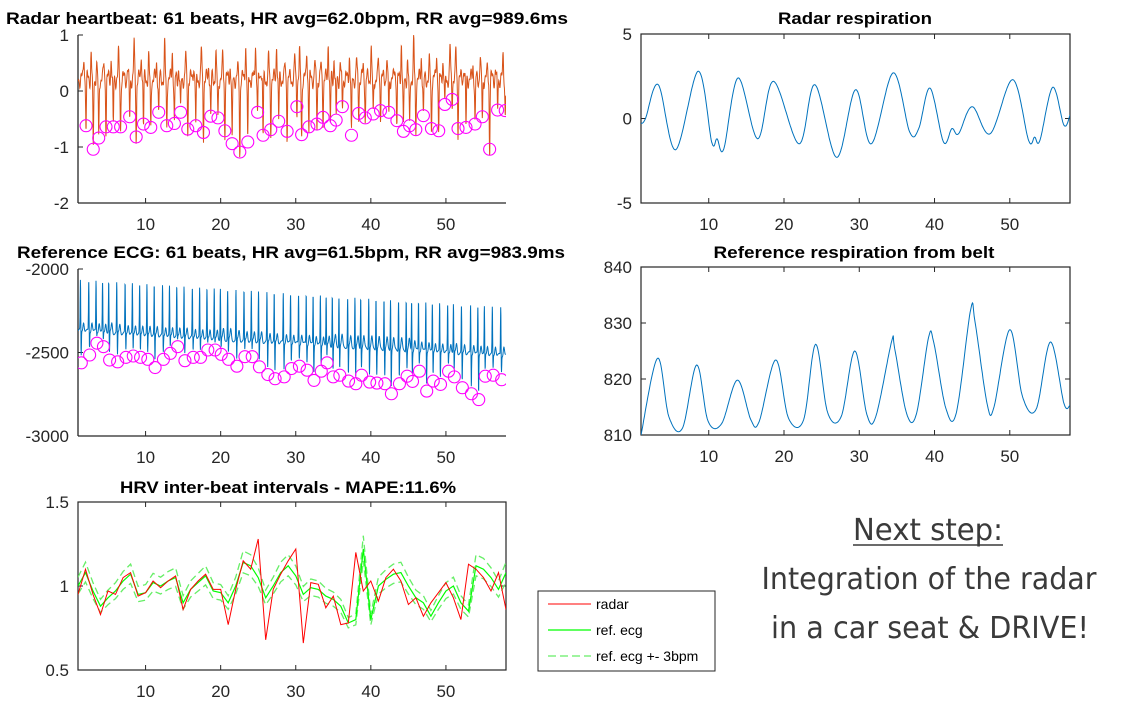 This screenshot has width=1123, height=709. I want to click on y-tick-label: 820, so click(618, 379).